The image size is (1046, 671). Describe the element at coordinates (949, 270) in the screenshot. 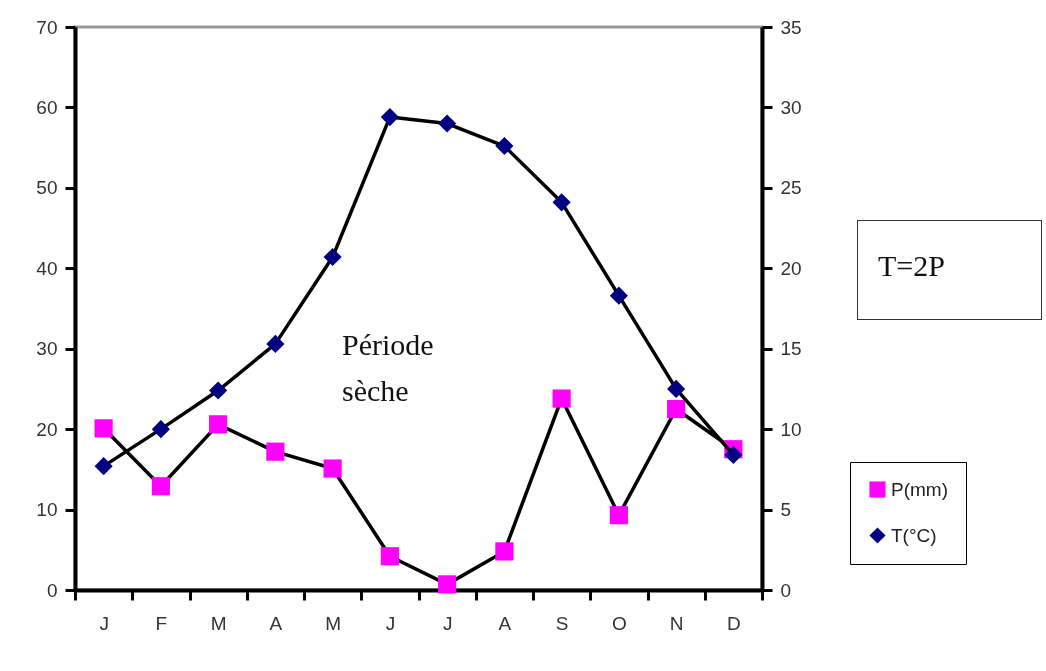

I see `text-box: T=2P` at that location.